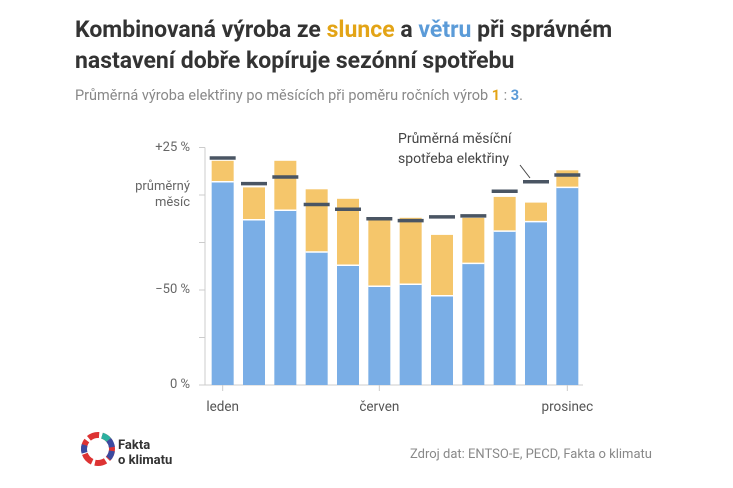 The width and height of the screenshot is (733, 488). Describe the element at coordinates (172, 289) in the screenshot. I see `y-tick-label: −50 %` at that location.